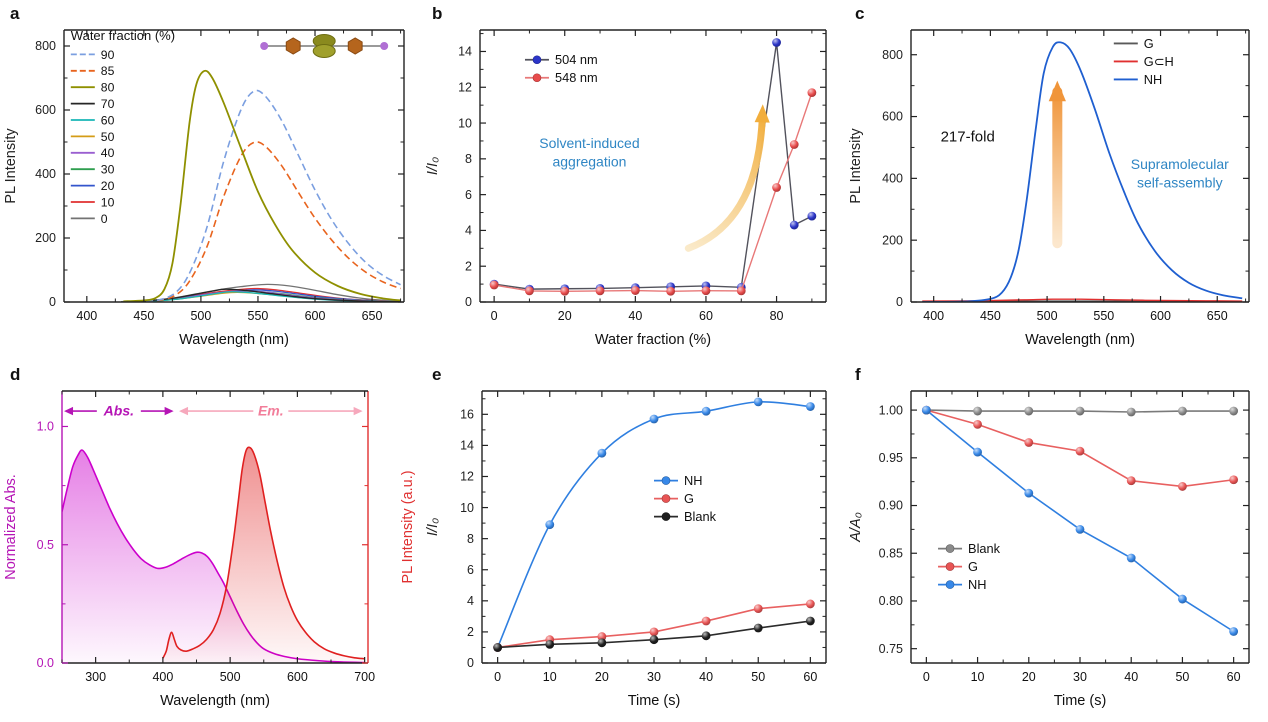 This screenshot has width=1268, height=722. What do you see at coordinates (1180, 182) in the screenshot?
I see `svg-text: self-assembly` at bounding box center [1180, 182].